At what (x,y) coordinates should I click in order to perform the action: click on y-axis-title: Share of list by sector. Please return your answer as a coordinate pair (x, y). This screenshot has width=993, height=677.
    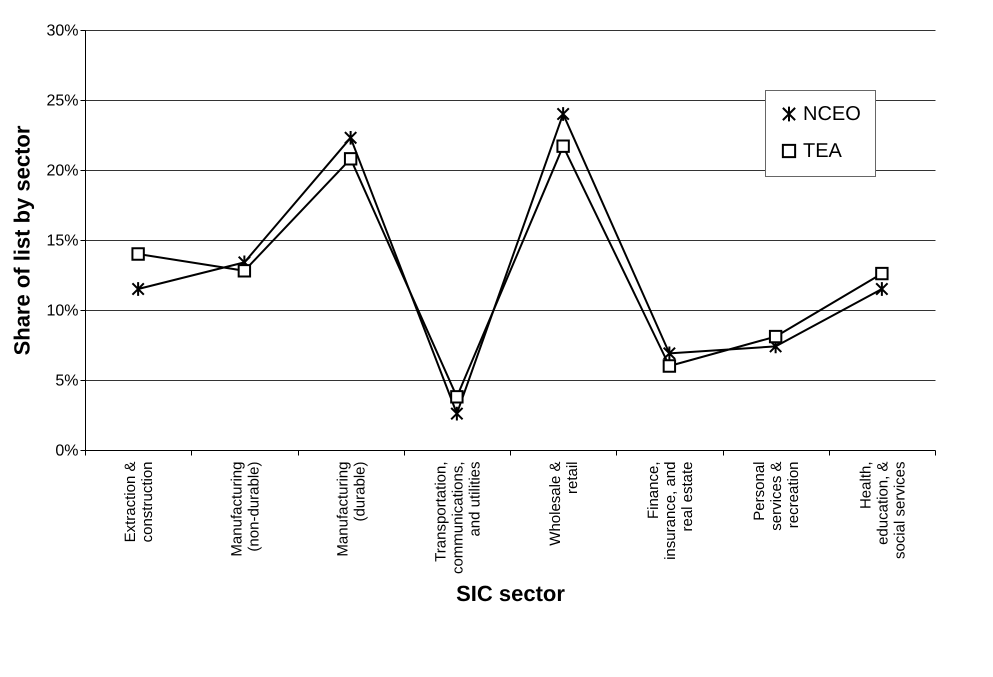
    Looking at the image, I should click on (21, 240).